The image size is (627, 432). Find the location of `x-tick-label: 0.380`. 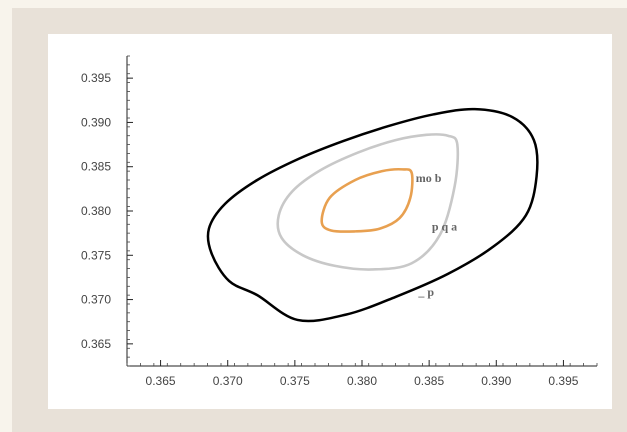

x-tick-label: 0.380 is located at coordinates (362, 381).